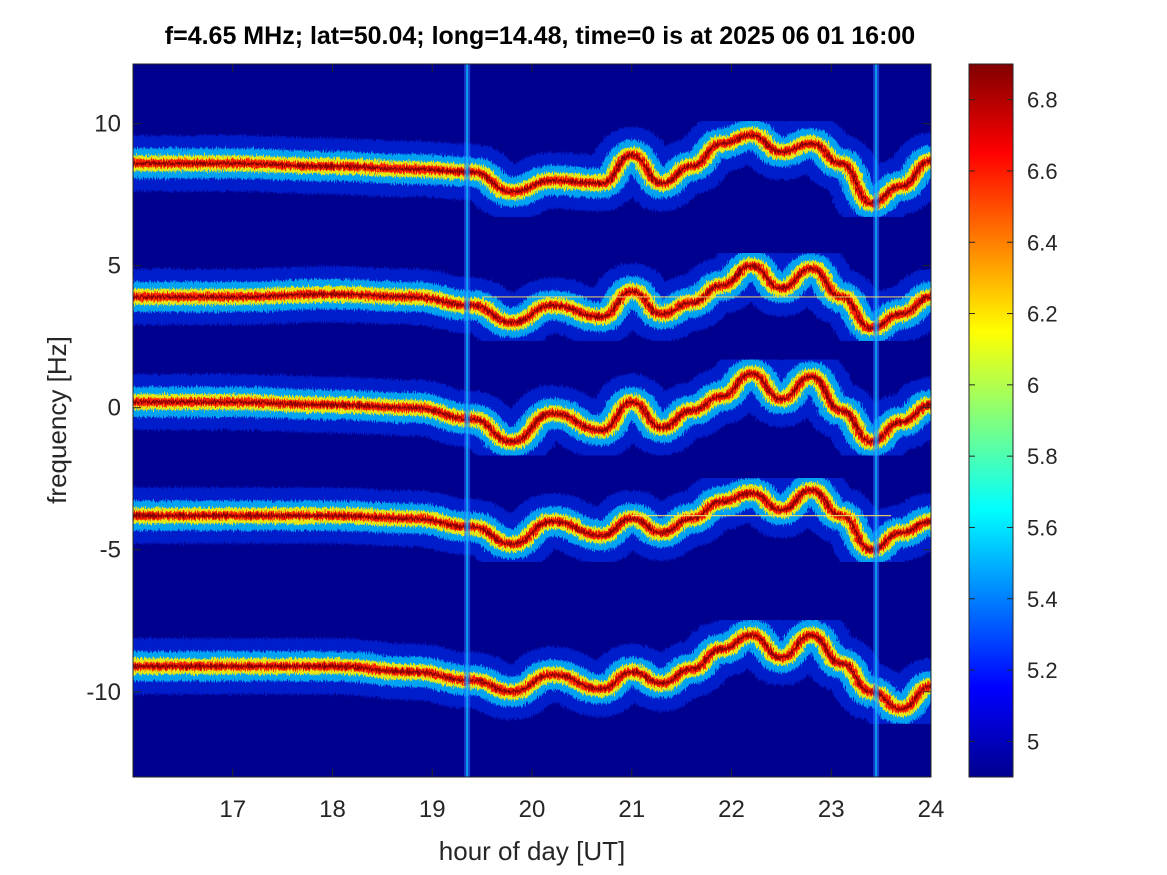 This screenshot has height=875, width=1167. I want to click on x-tick-label: 20, so click(532, 809).